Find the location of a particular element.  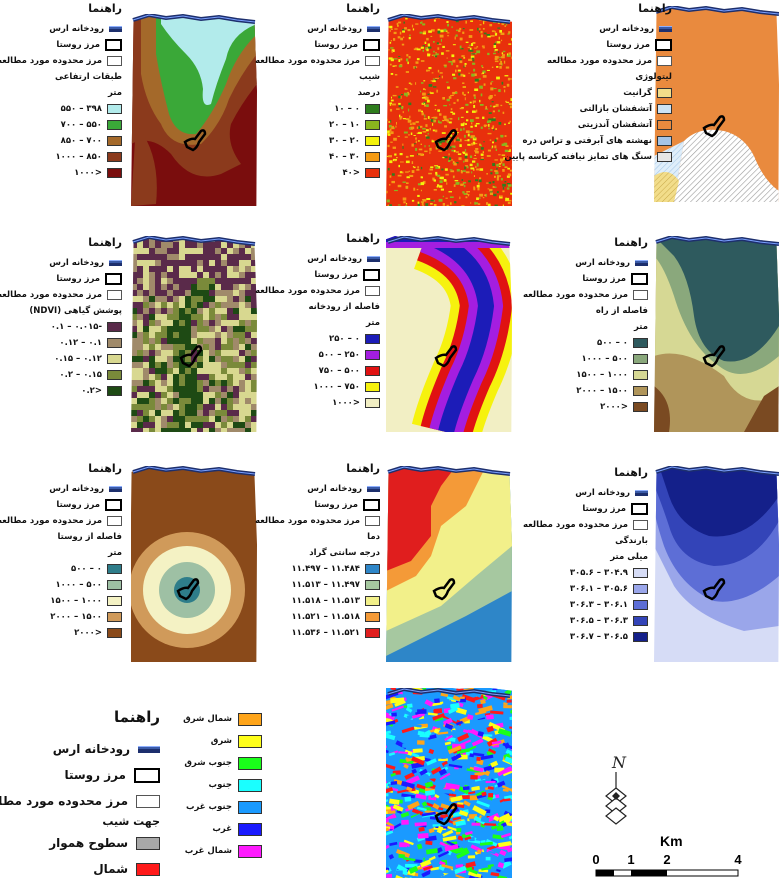

class-label: ۰ – ۲۵۰ is located at coordinates (344, 339).